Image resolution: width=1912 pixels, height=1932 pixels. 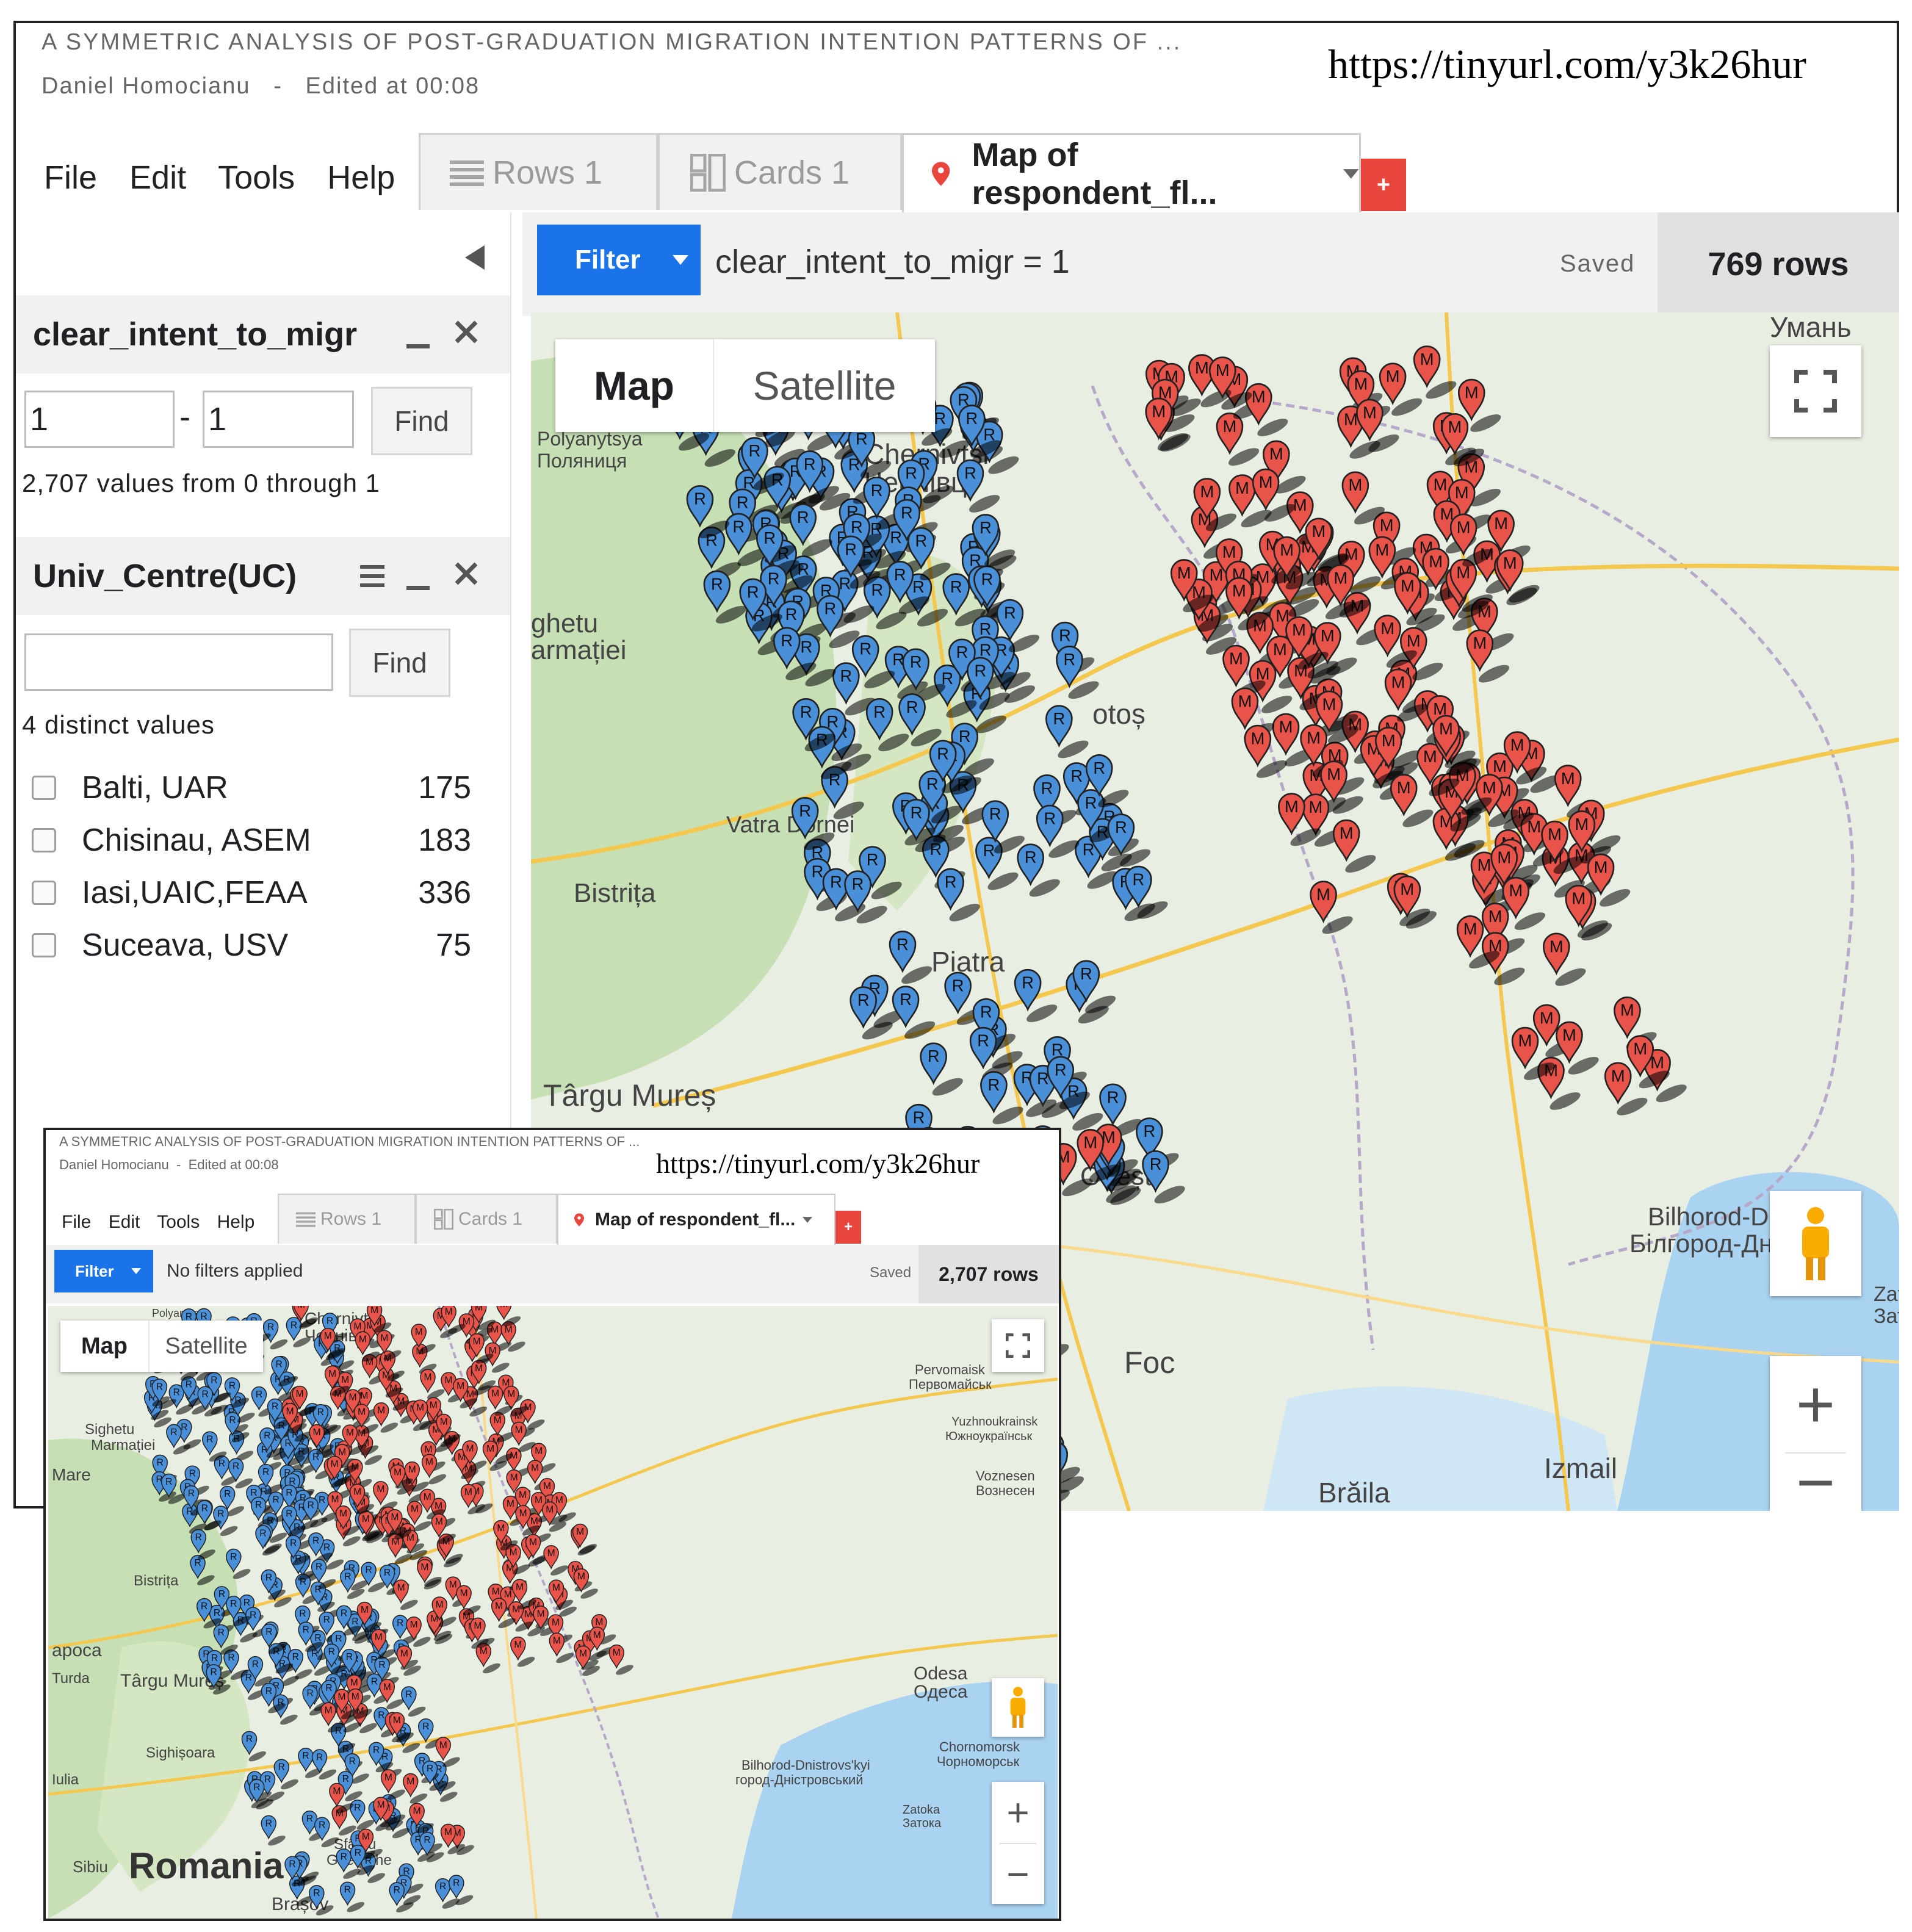 What do you see at coordinates (466, 573) in the screenshot?
I see `close-icon` at bounding box center [466, 573].